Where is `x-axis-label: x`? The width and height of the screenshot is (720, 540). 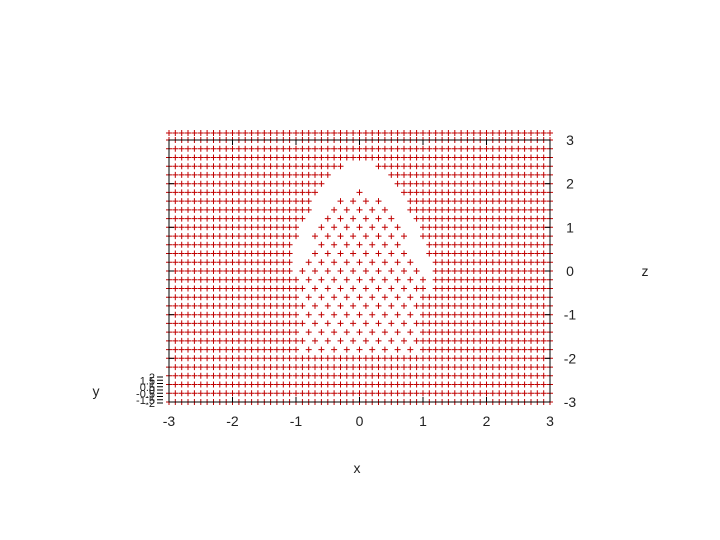
x-axis-label: x is located at coordinates (357, 468).